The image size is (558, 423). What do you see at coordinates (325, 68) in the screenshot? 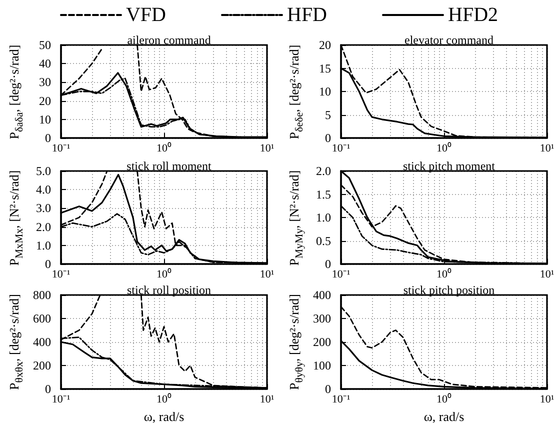
I see `y-tick-label: 15` at bounding box center [325, 68].